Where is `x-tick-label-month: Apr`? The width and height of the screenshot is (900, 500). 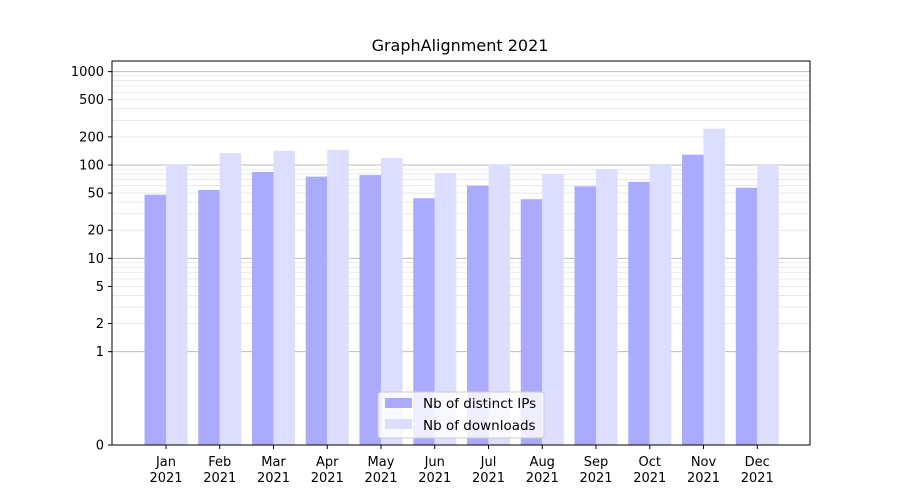
x-tick-label-month: Apr is located at coordinates (327, 462).